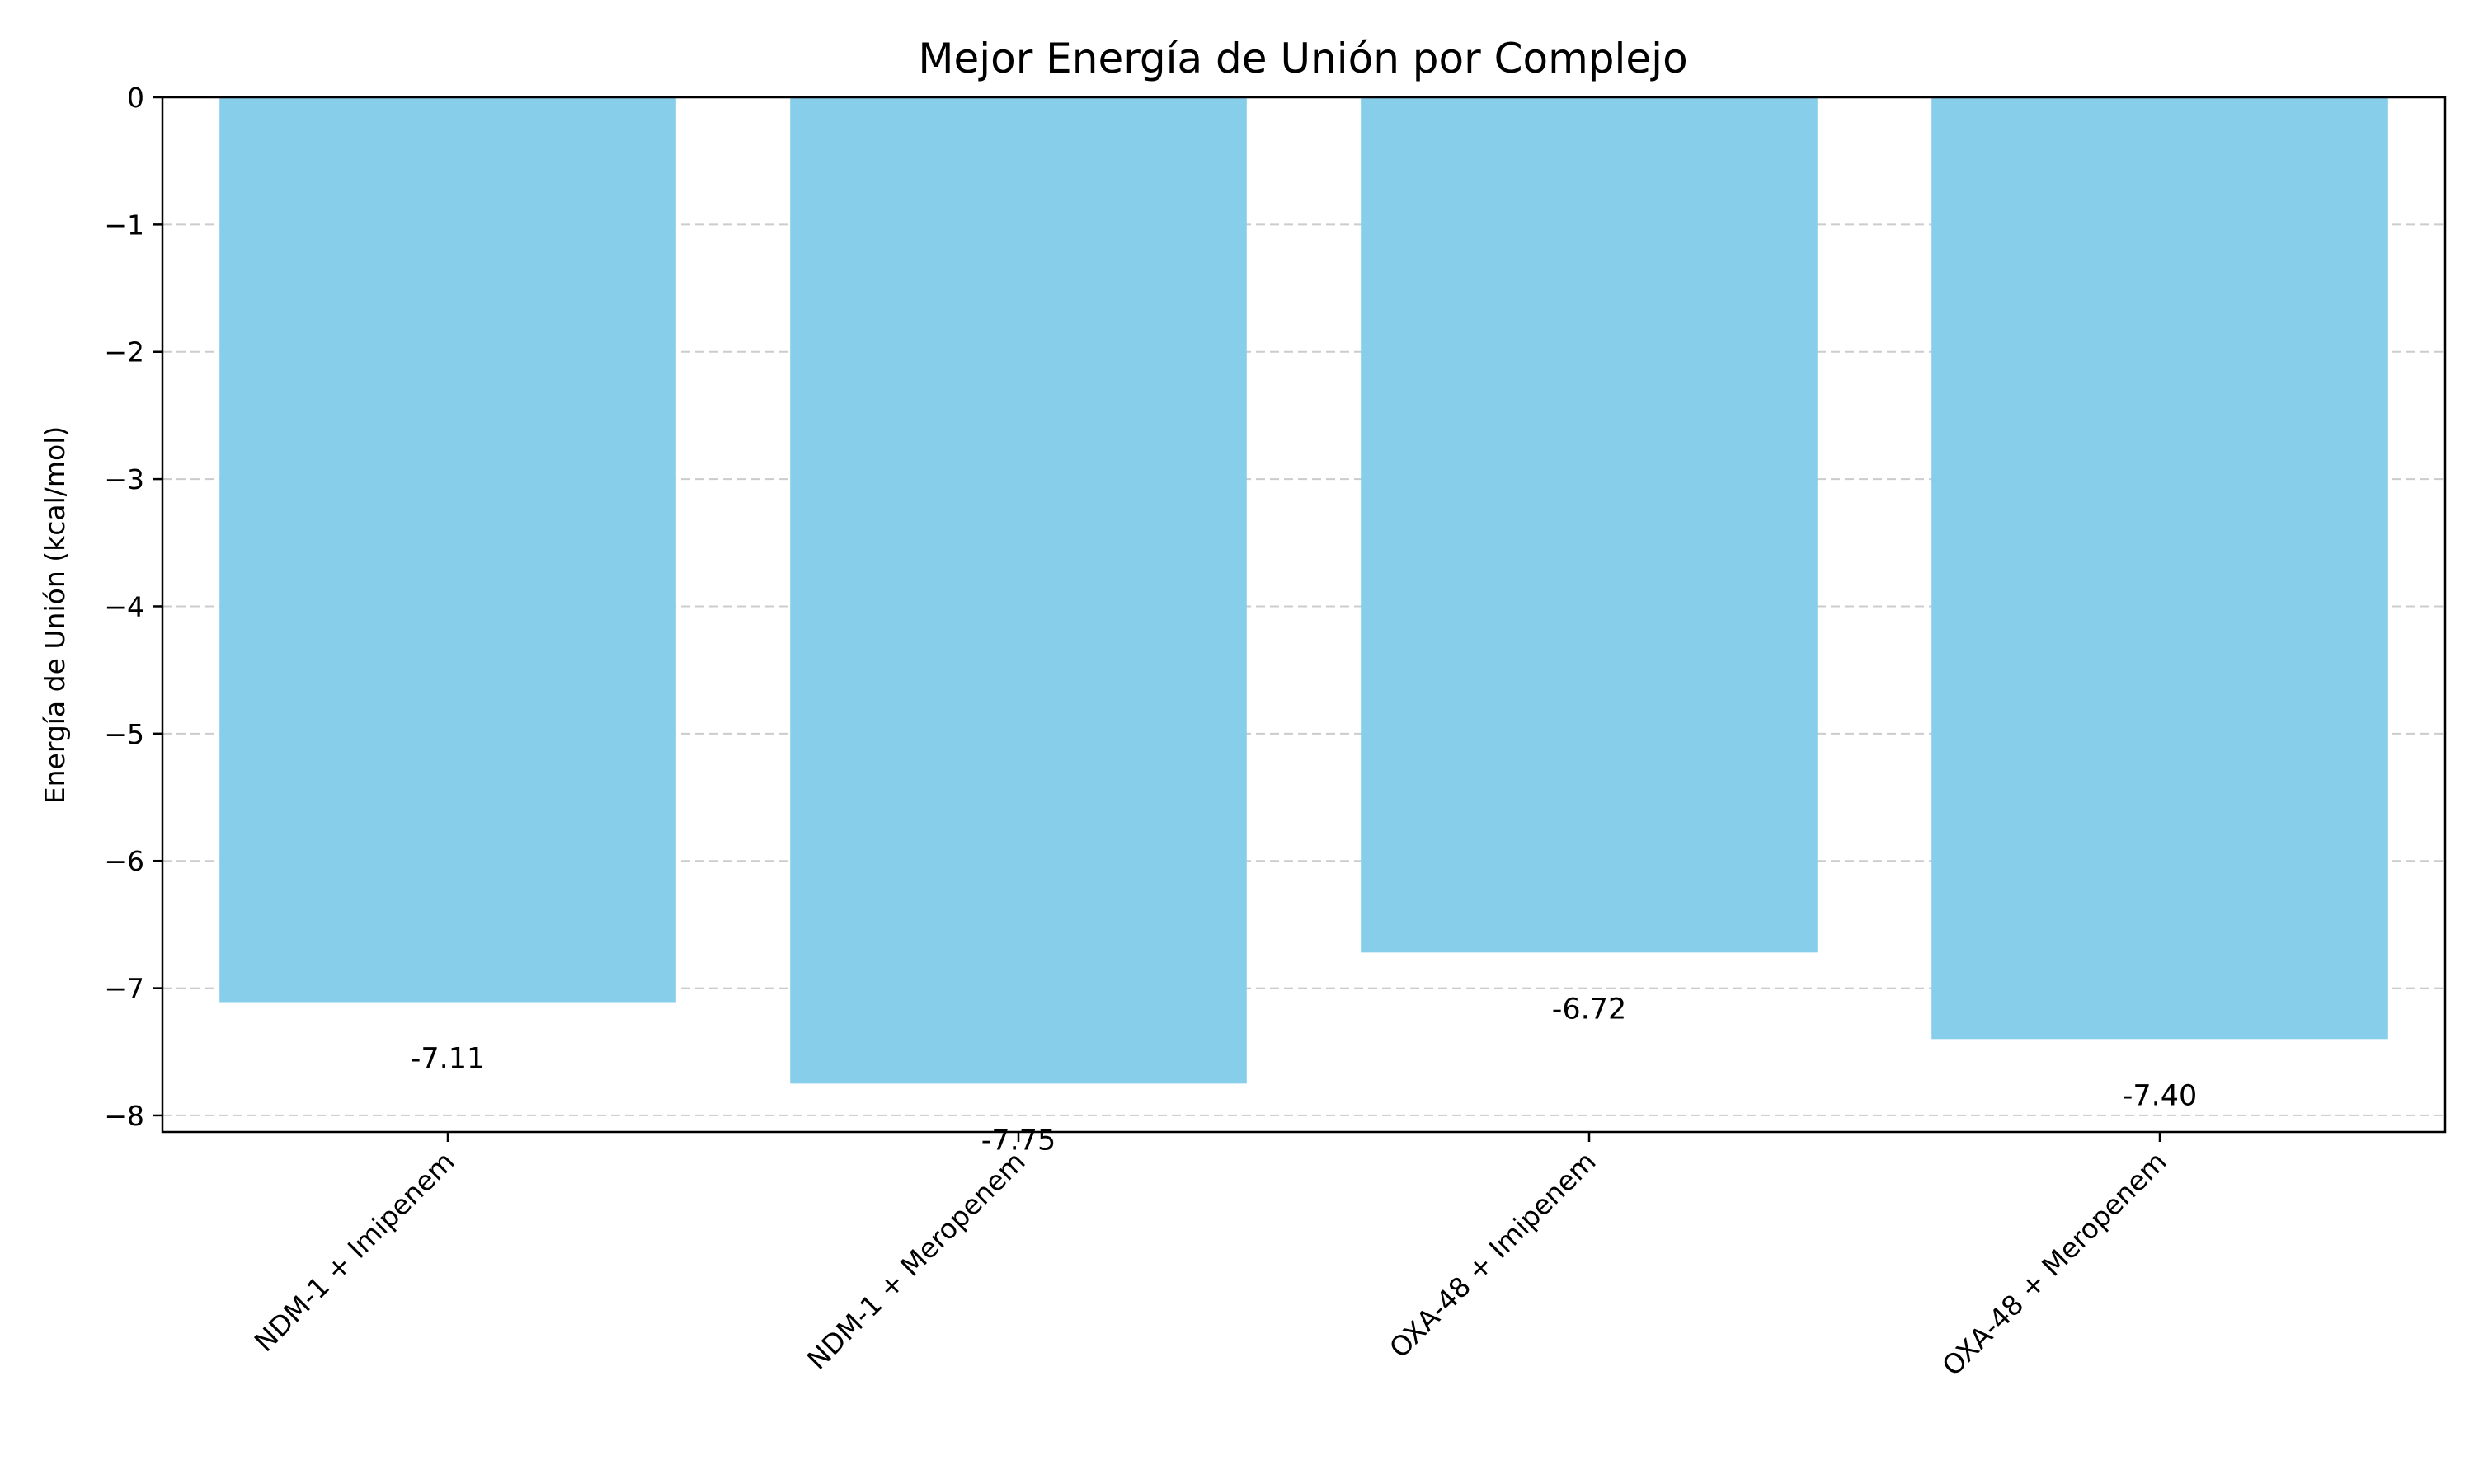 This screenshot has height=1484, width=2474. Describe the element at coordinates (354, 1251) in the screenshot. I see `x-tick-label: NDM-1 + Imipenem` at that location.